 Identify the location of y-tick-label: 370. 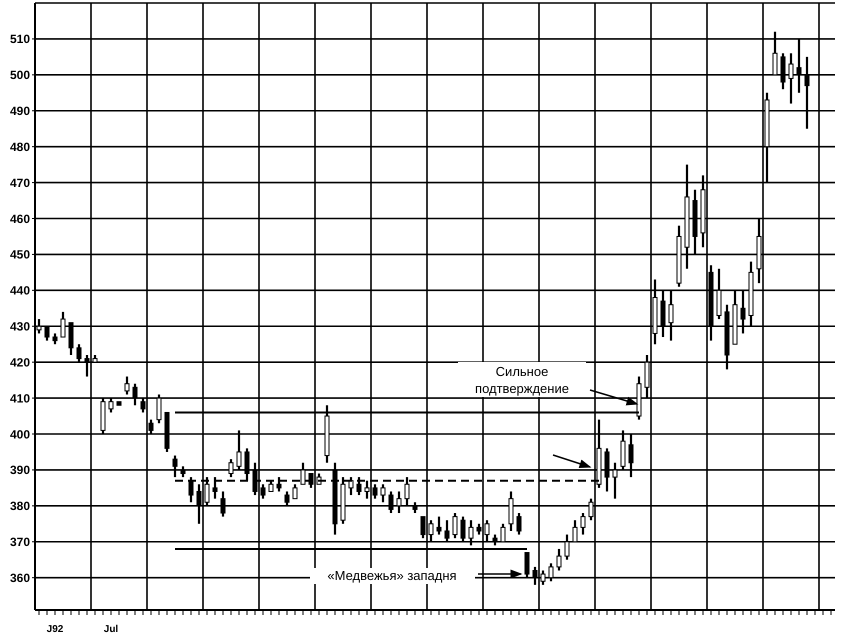
(20, 542).